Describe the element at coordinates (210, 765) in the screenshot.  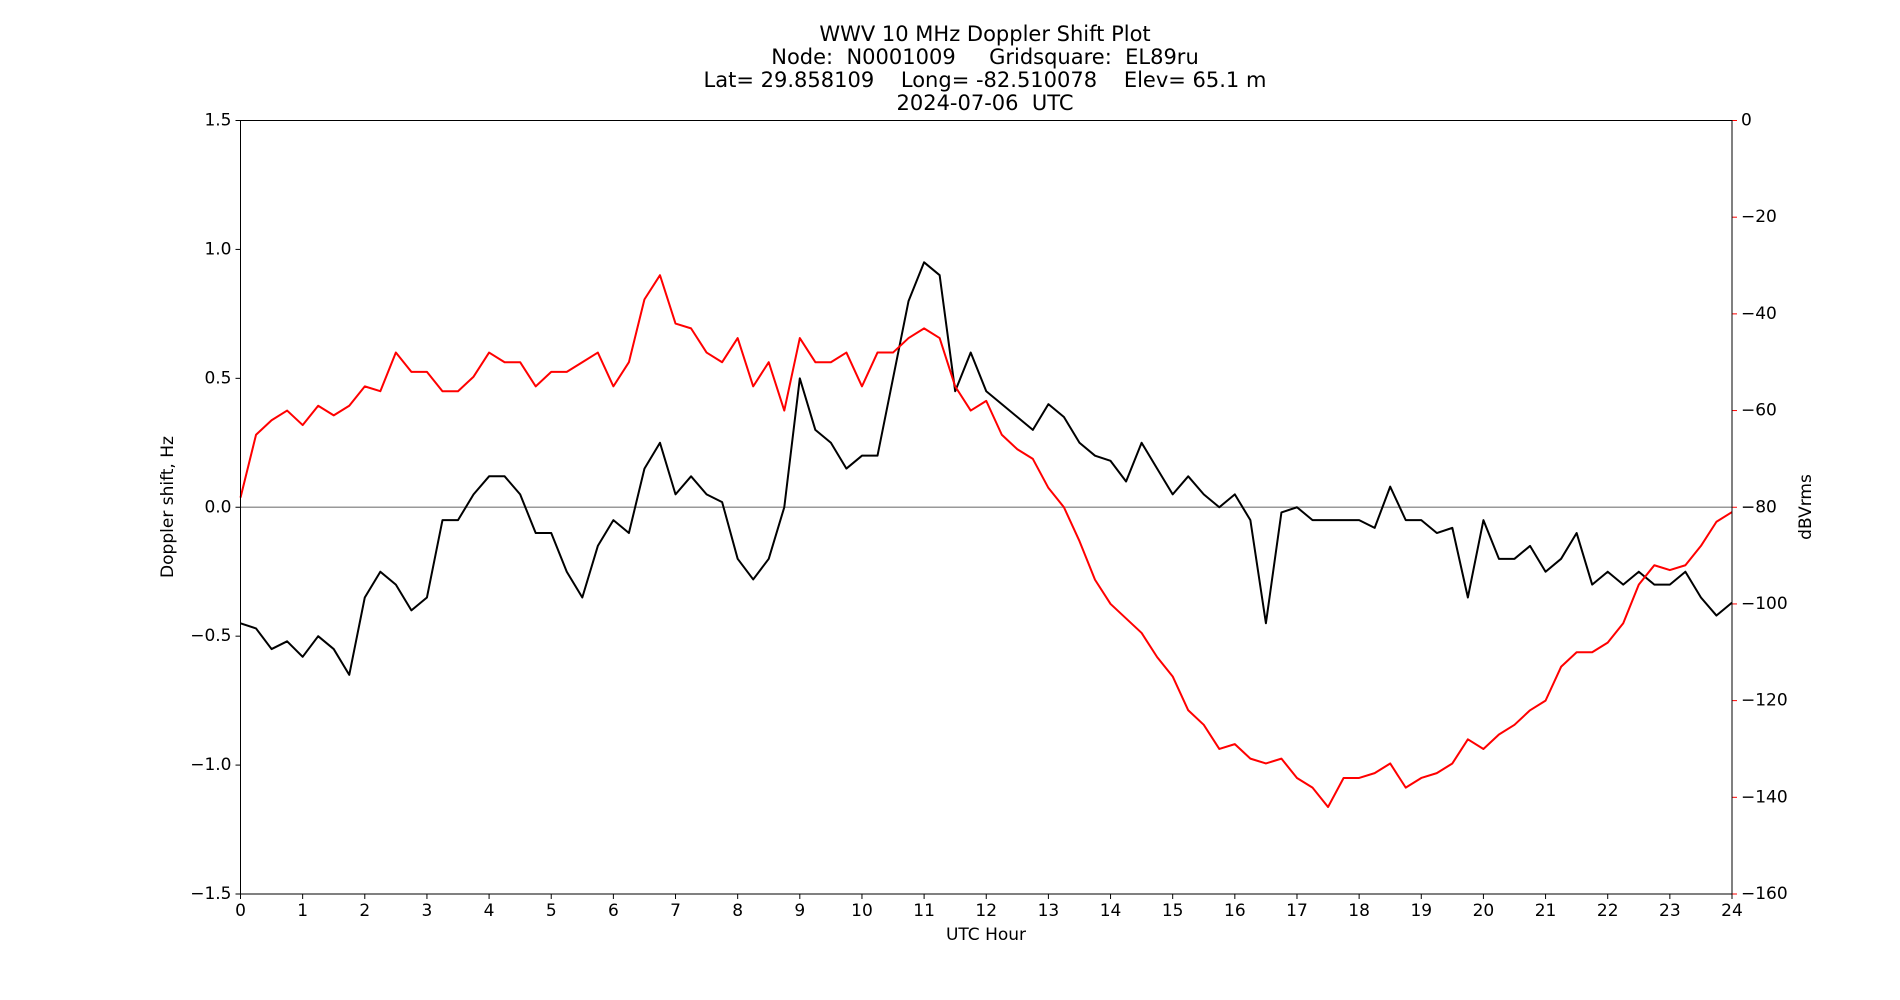
I see `y-tick-label: −1.0` at that location.